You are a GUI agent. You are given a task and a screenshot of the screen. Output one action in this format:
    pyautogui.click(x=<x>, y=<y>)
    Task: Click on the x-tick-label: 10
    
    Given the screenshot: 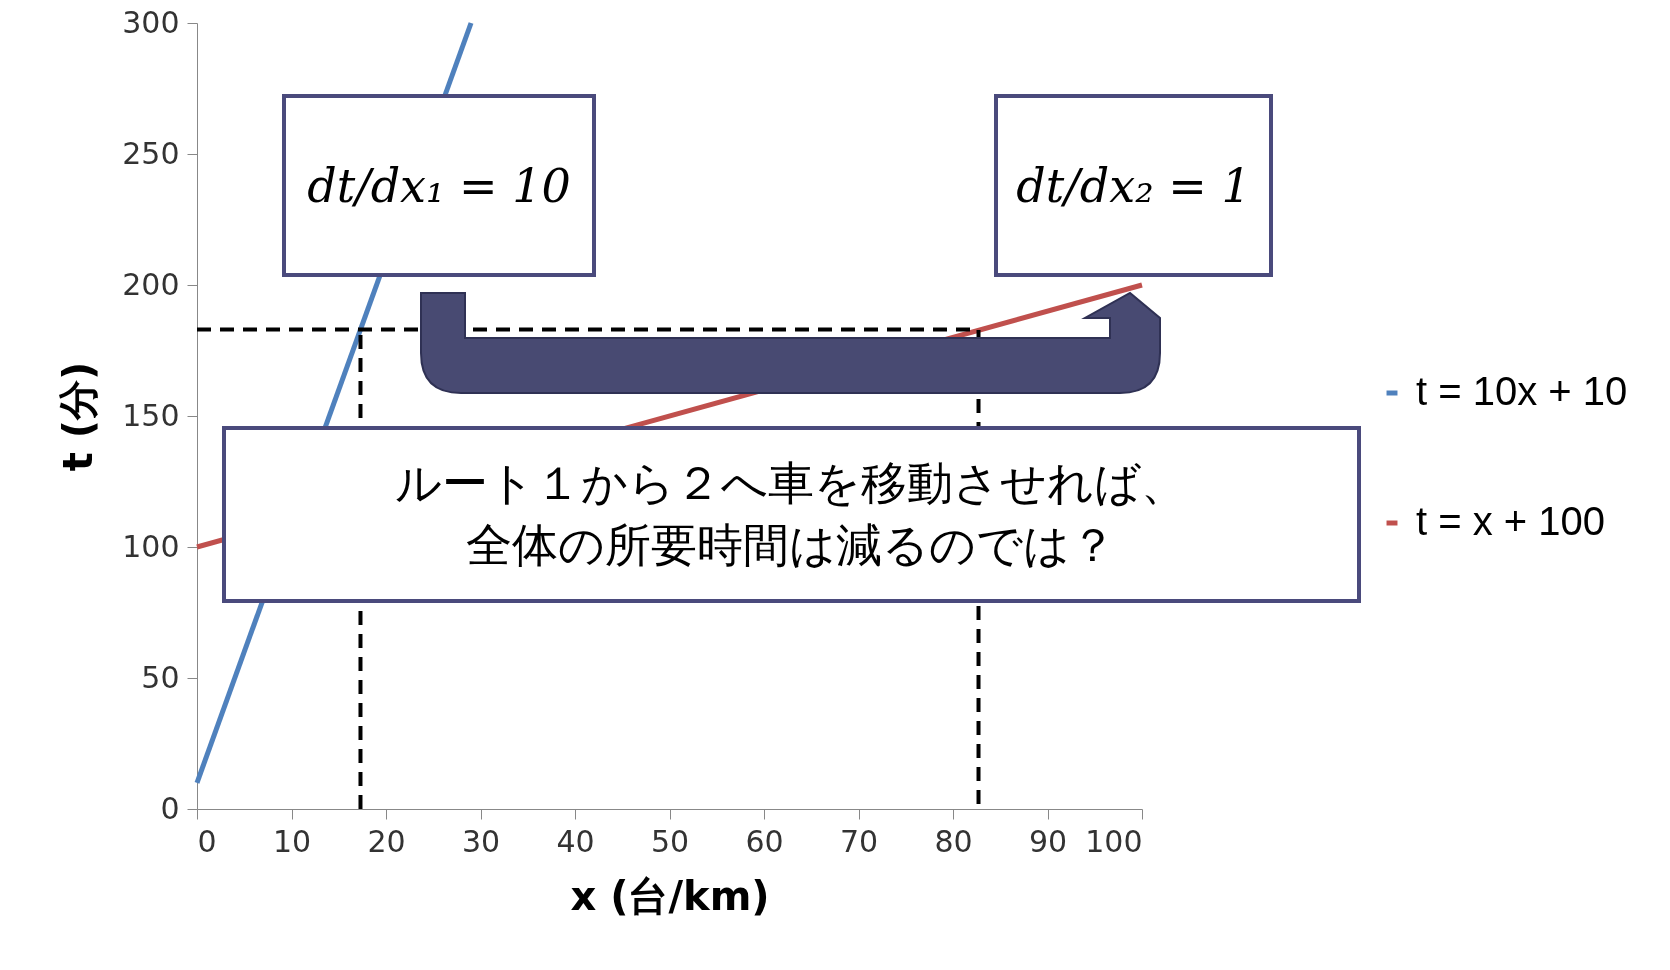 What is the action you would take?
    pyautogui.click(x=292, y=841)
    